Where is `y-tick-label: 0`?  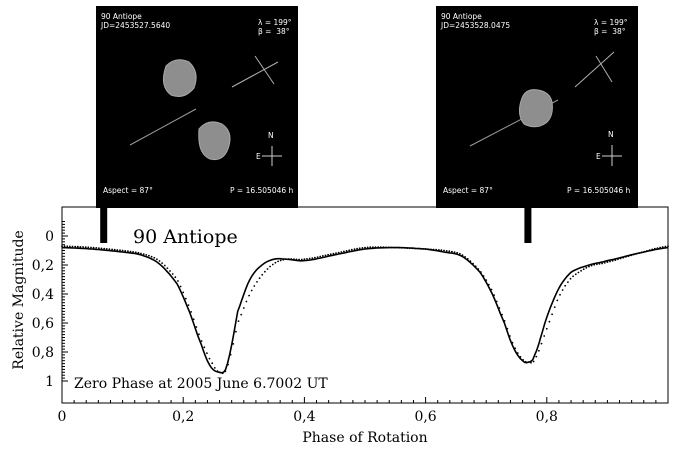
y-tick-label: 0 is located at coordinates (49, 237).